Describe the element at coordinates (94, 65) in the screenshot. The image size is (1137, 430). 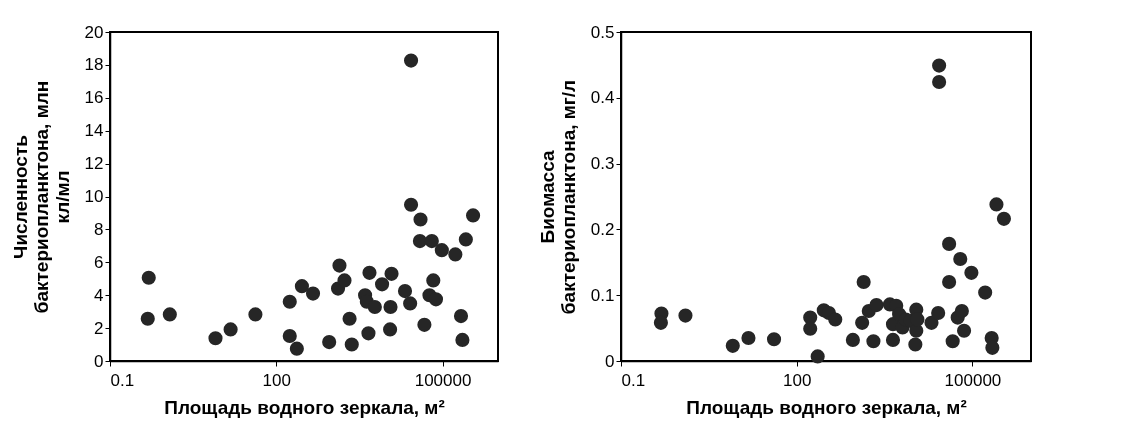
I see `y-tick-label: 18` at that location.